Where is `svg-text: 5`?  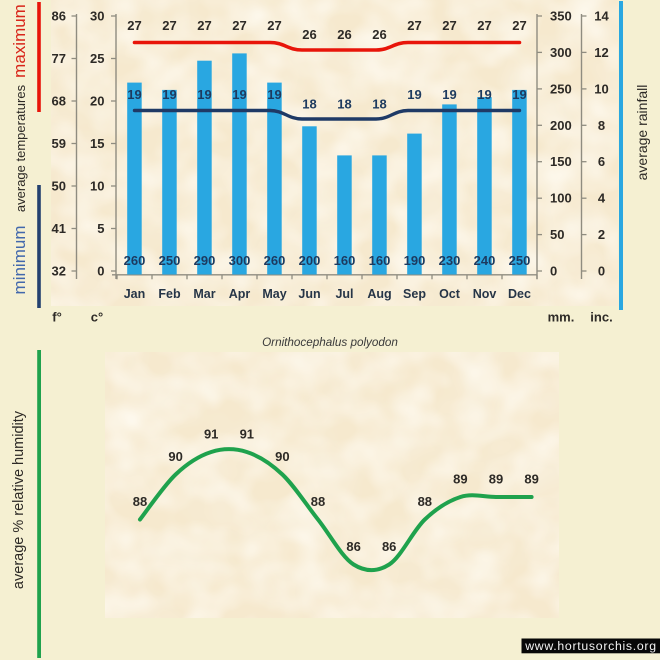 svg-text: 5 is located at coordinates (100, 228).